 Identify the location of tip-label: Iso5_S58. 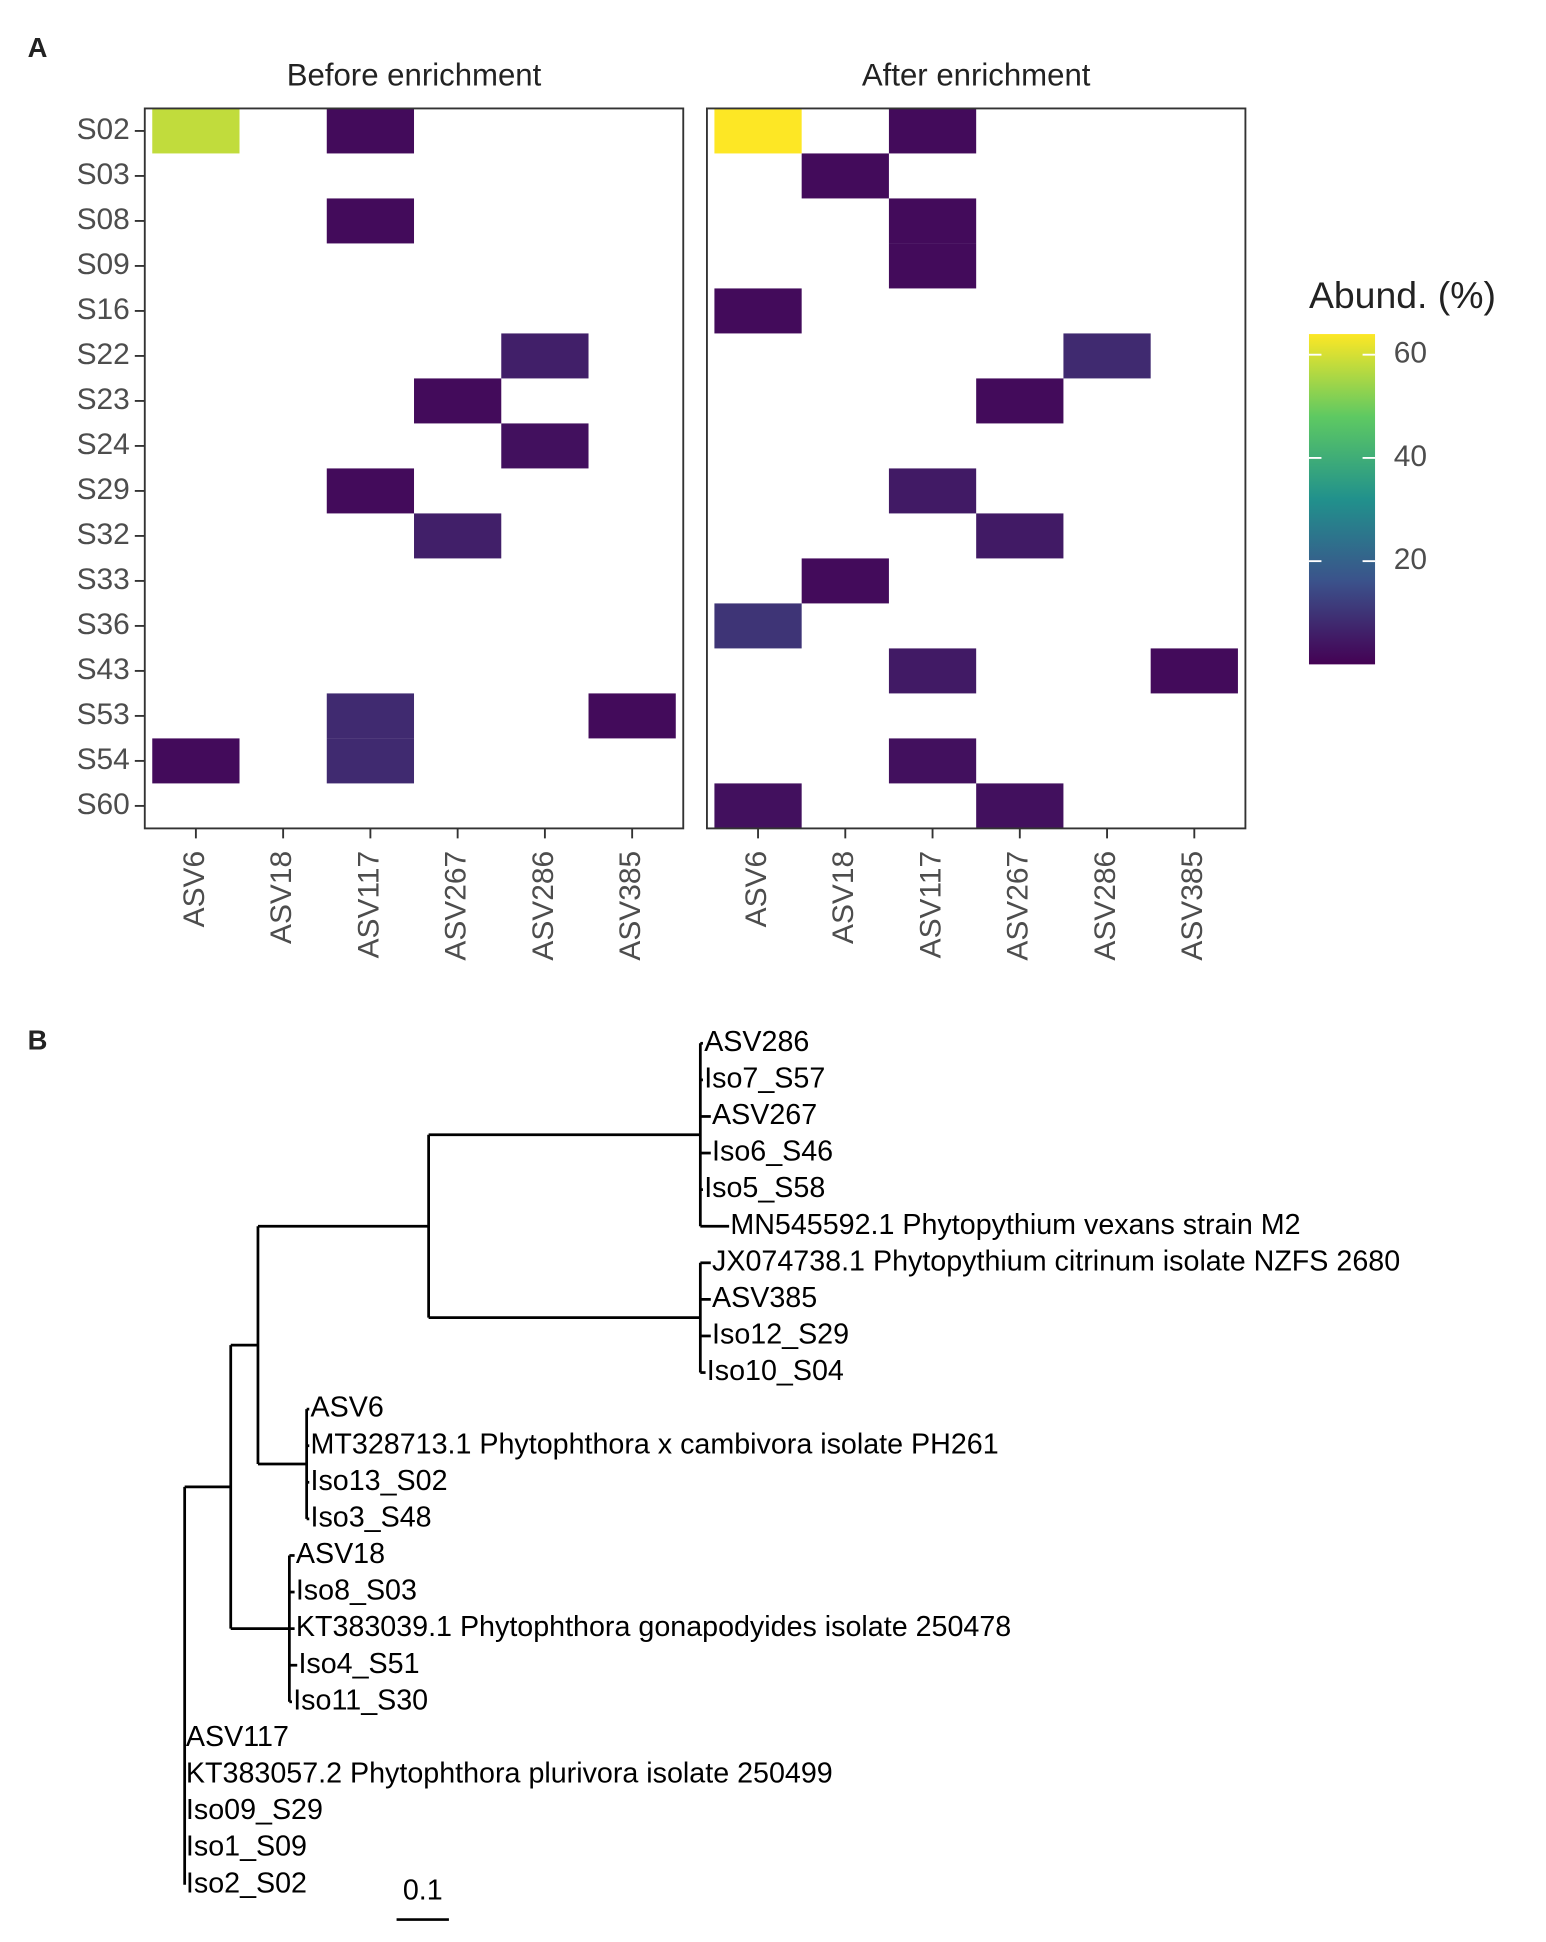
(764, 1188).